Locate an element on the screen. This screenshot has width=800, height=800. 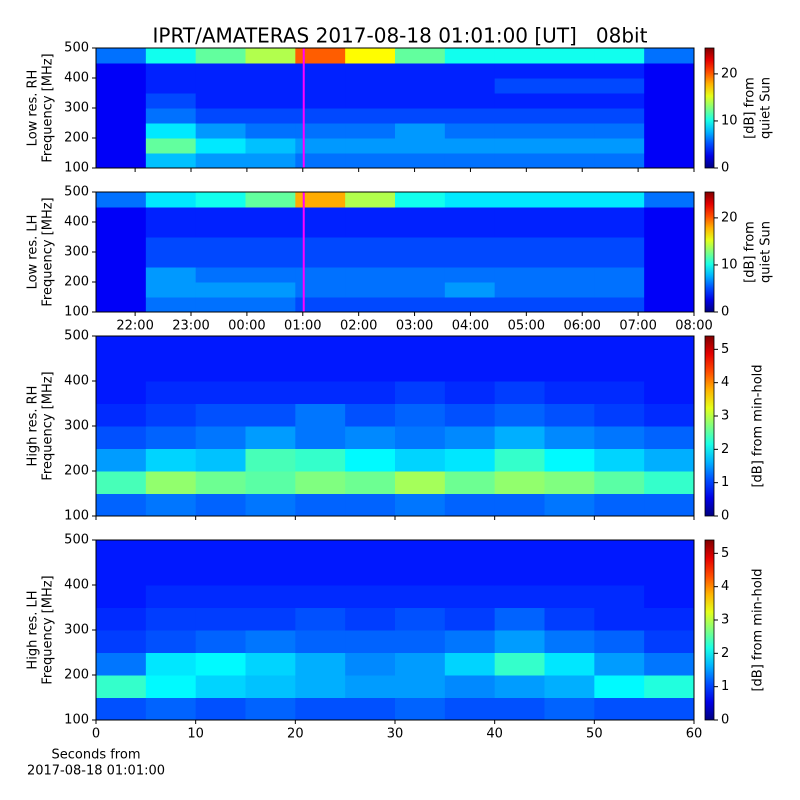
colorbar-tick-label: 0 is located at coordinates (725, 312).